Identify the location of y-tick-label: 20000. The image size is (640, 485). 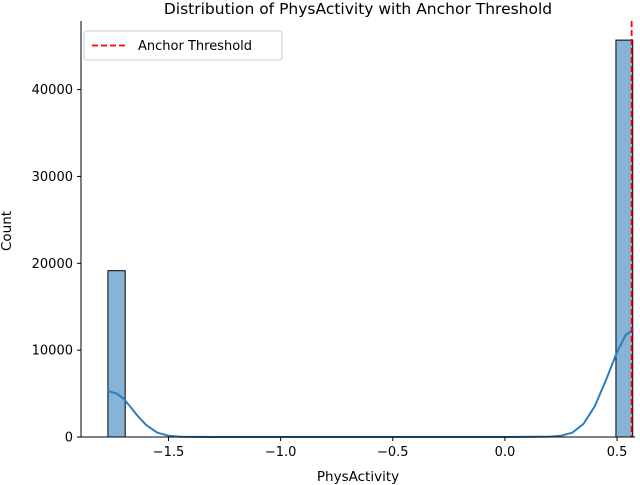
(52, 264).